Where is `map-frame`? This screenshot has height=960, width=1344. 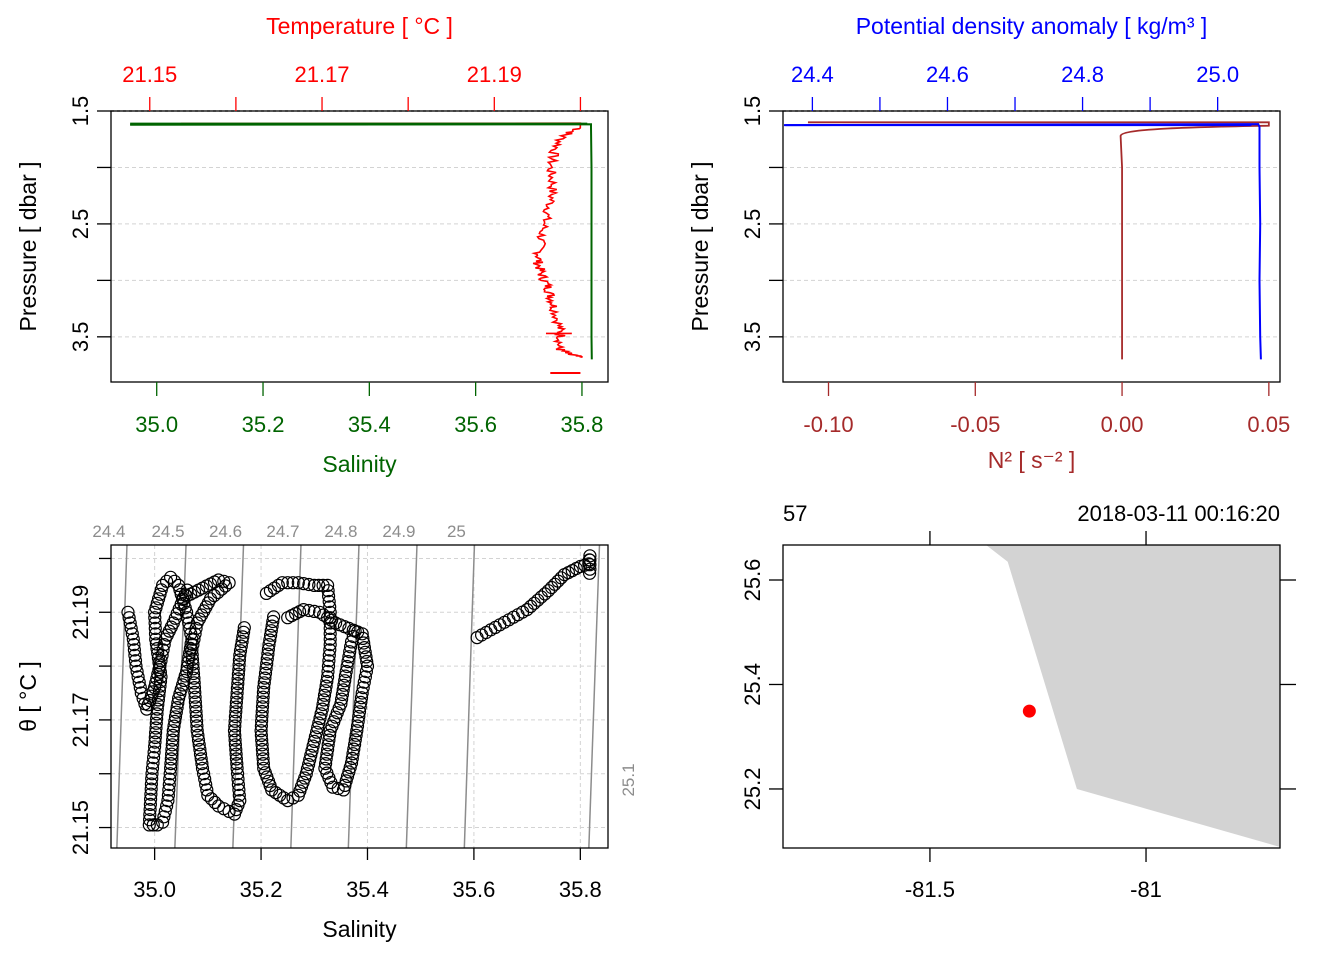
map-frame is located at coordinates (1031, 696).